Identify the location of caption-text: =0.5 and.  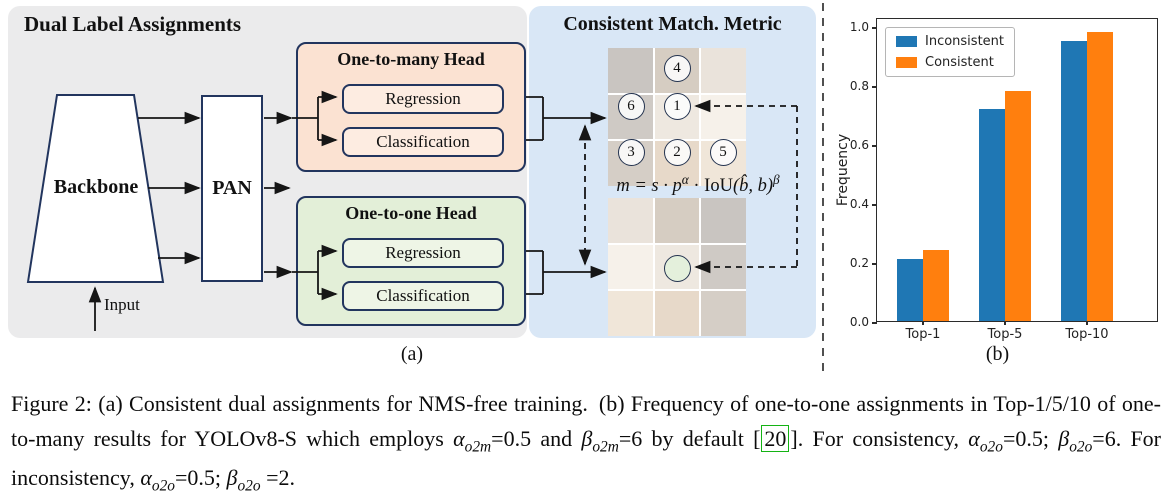
(536, 439).